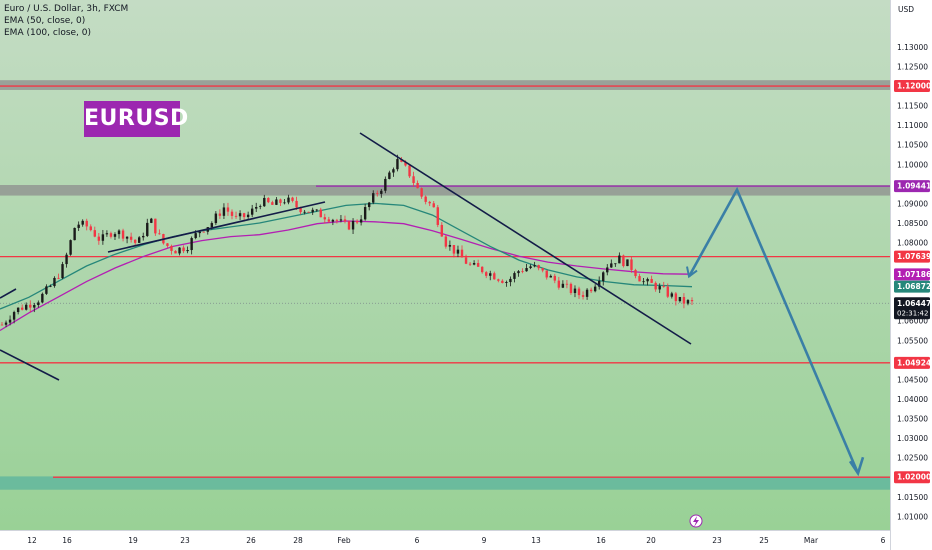 The height and width of the screenshot is (550, 932). I want to click on legend-symbol: Euro / U.S. Dollar, 3h, FXCM, so click(66, 9).